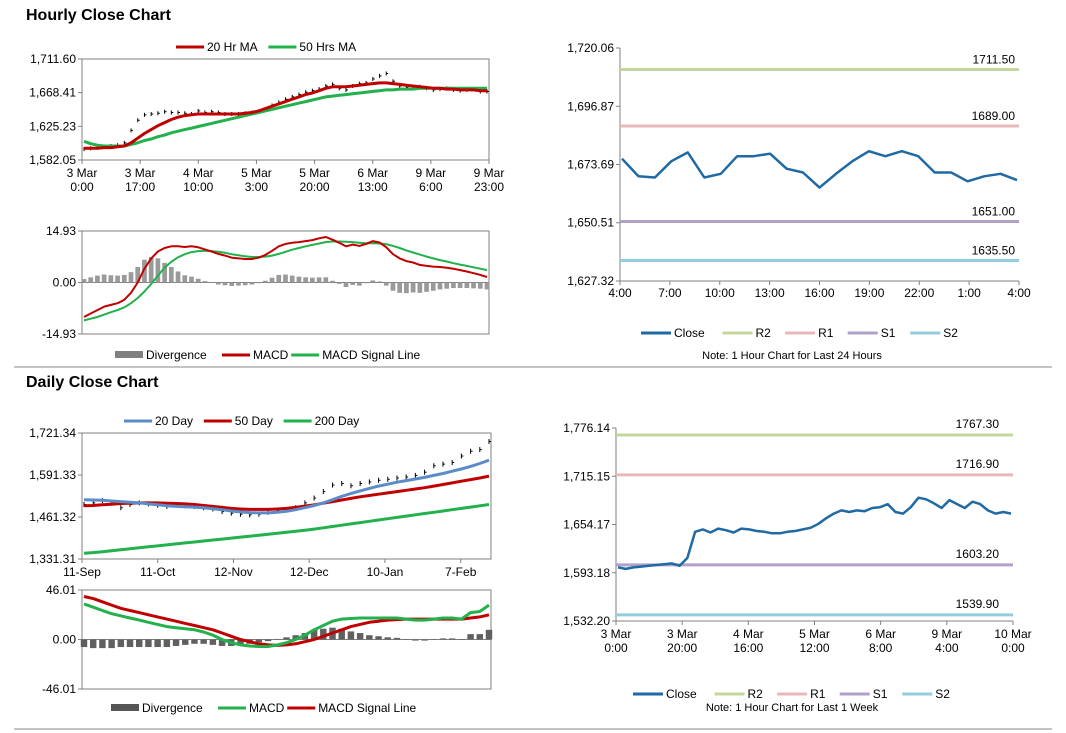 Image resolution: width=1066 pixels, height=733 pixels. I want to click on daily-levels-x-label: 8:00, so click(881, 648).